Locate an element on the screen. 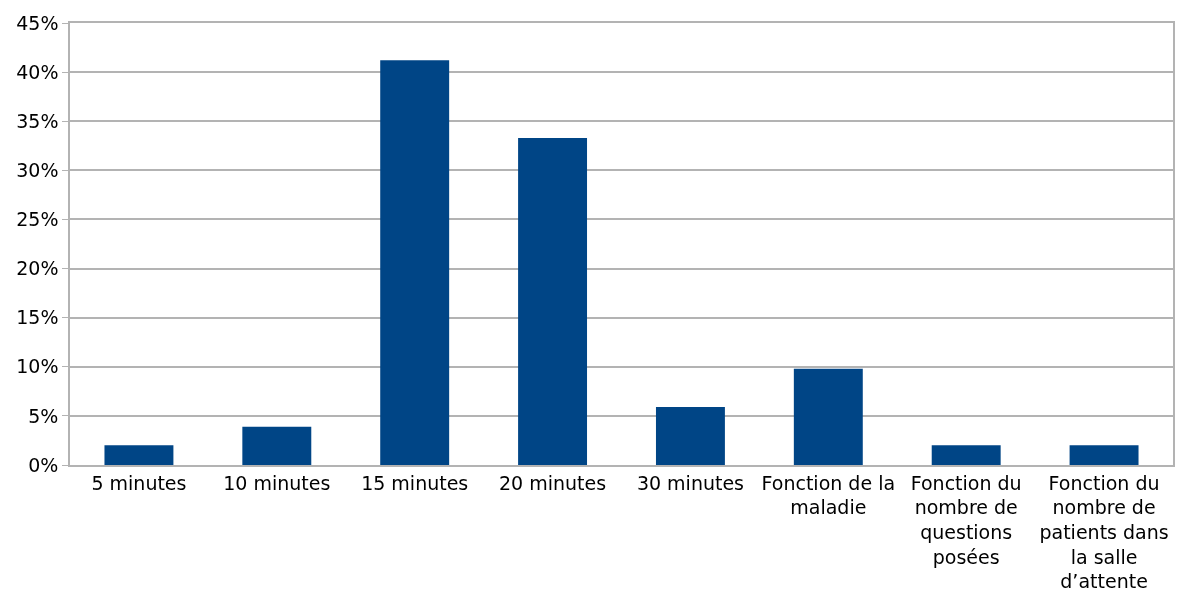 The image size is (1195, 610). y-tick-label: 20% is located at coordinates (37, 268).